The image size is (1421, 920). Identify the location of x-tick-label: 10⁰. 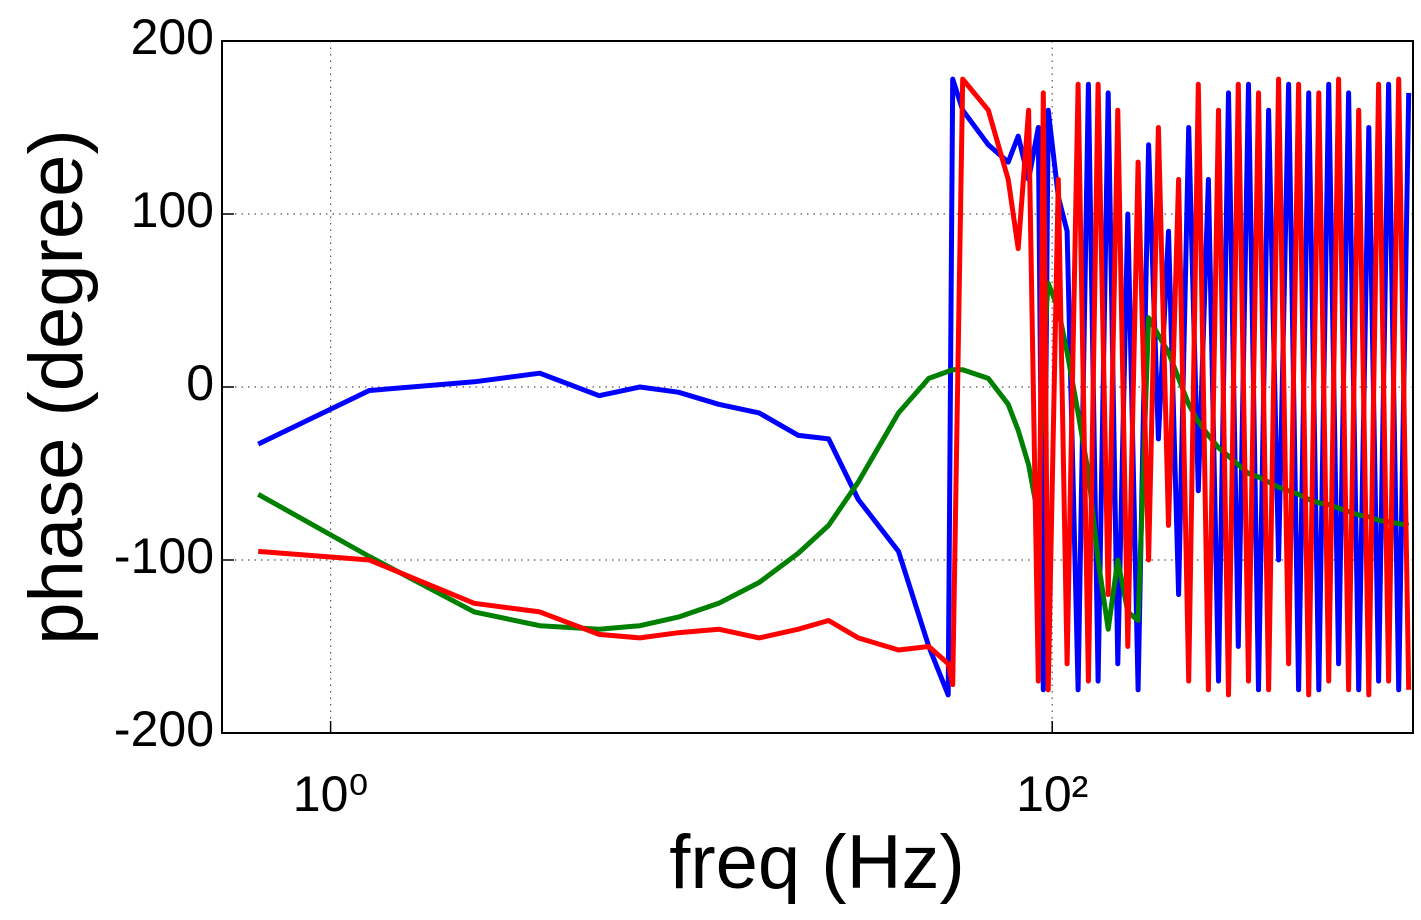
(331, 794).